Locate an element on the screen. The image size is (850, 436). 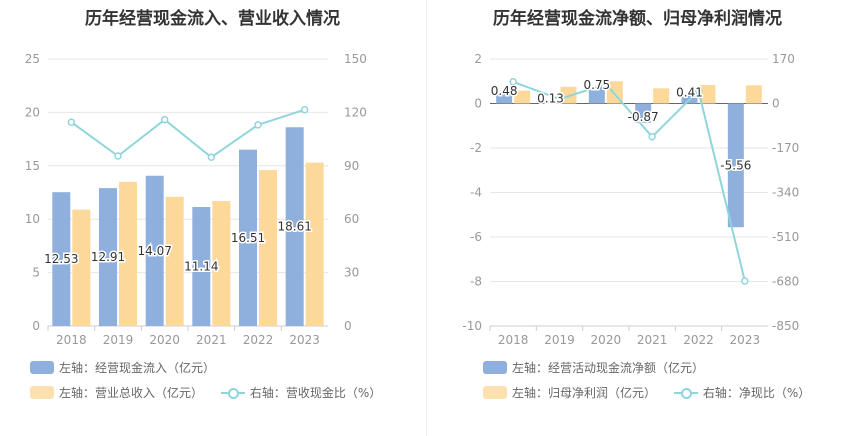
y-left-tick-label: 5 is located at coordinates (36, 273).